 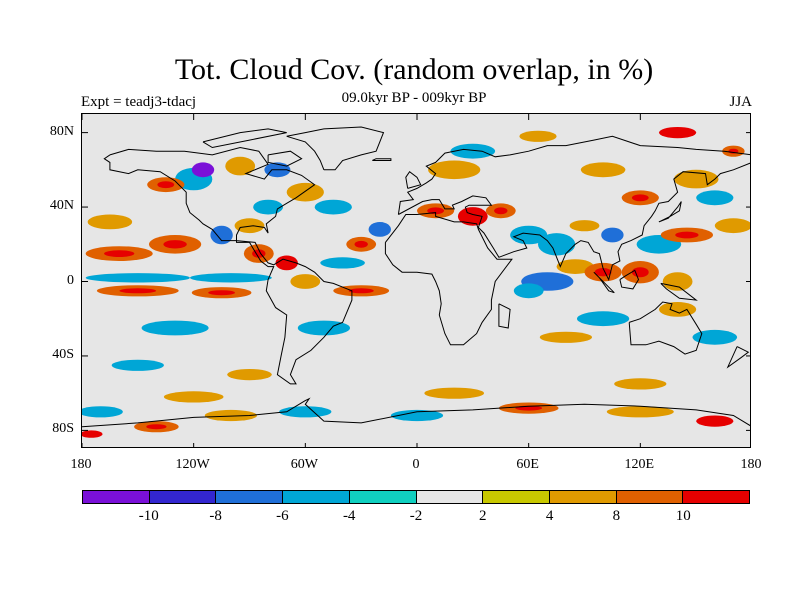 I want to click on colorbar, so click(x=416, y=497).